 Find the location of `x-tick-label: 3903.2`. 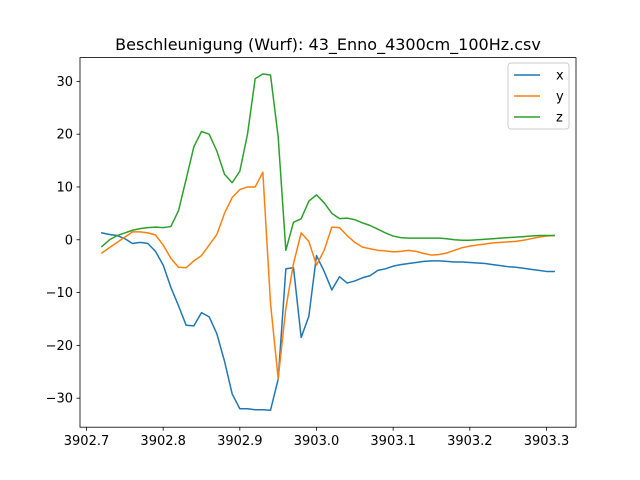

x-tick-label: 3903.2 is located at coordinates (470, 441).